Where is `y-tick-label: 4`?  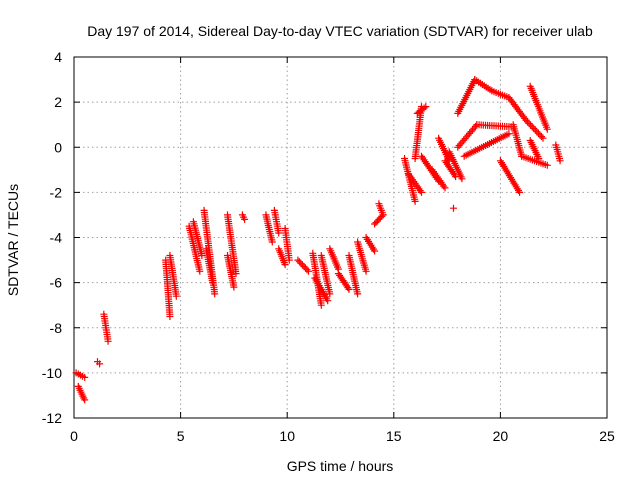
y-tick-label: 4 is located at coordinates (58, 57).